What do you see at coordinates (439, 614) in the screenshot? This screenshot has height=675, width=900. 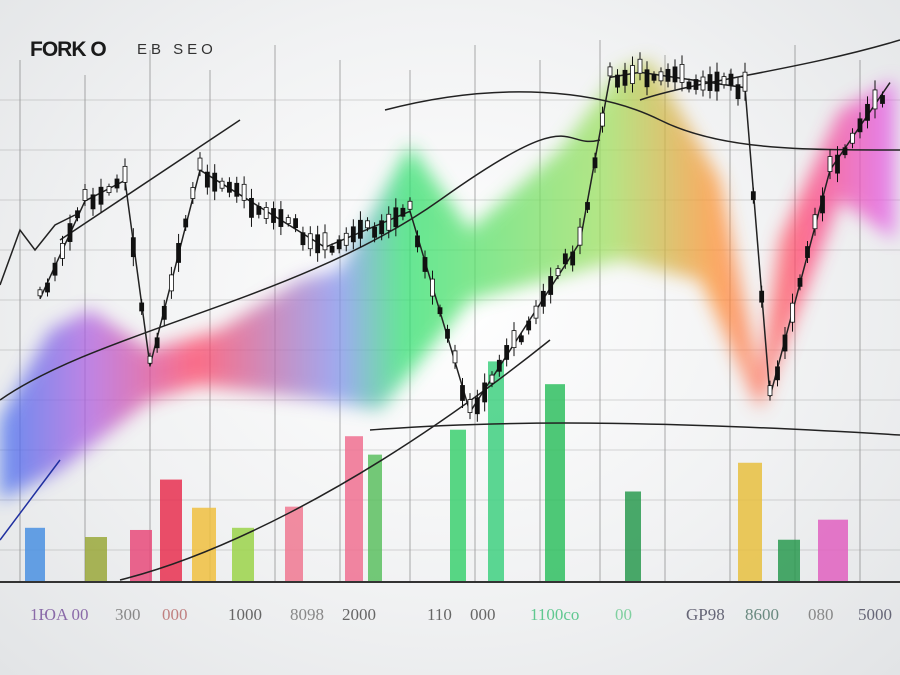 I see `x-tick-label: 110` at bounding box center [439, 614].